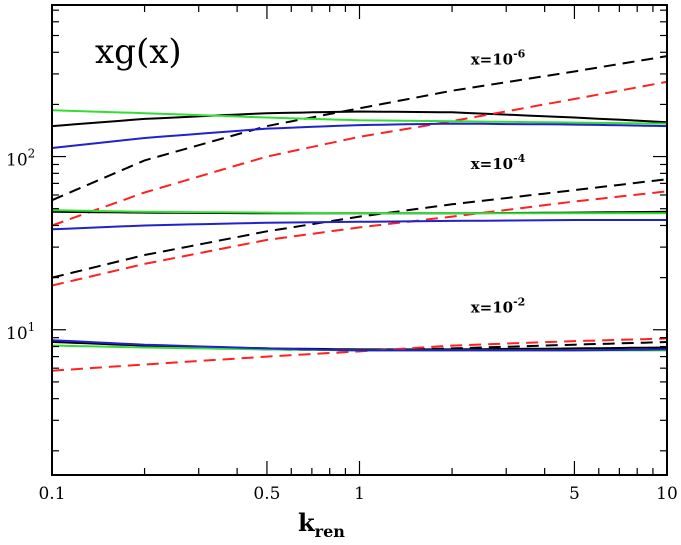 The width and height of the screenshot is (681, 545). What do you see at coordinates (330, 531) in the screenshot?
I see `x-axis-label-sub: ren` at bounding box center [330, 531].